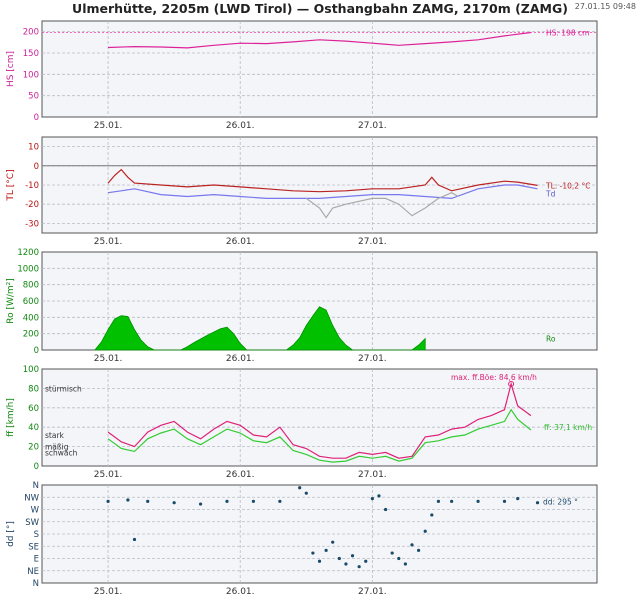 The height and width of the screenshot is (600, 640). What do you see at coordinates (31, 286) in the screenshot?
I see `y-tick-label: 800` at bounding box center [31, 286].